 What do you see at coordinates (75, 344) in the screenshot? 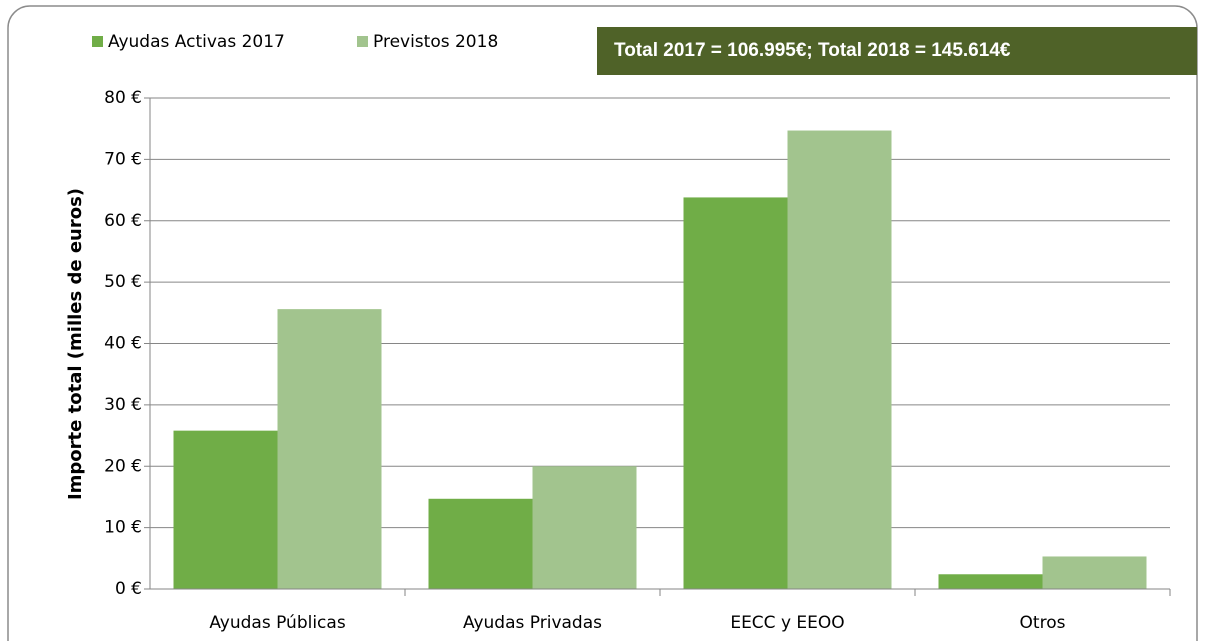
I see `y-axis-label: Importe total (milles de euros)` at bounding box center [75, 344].